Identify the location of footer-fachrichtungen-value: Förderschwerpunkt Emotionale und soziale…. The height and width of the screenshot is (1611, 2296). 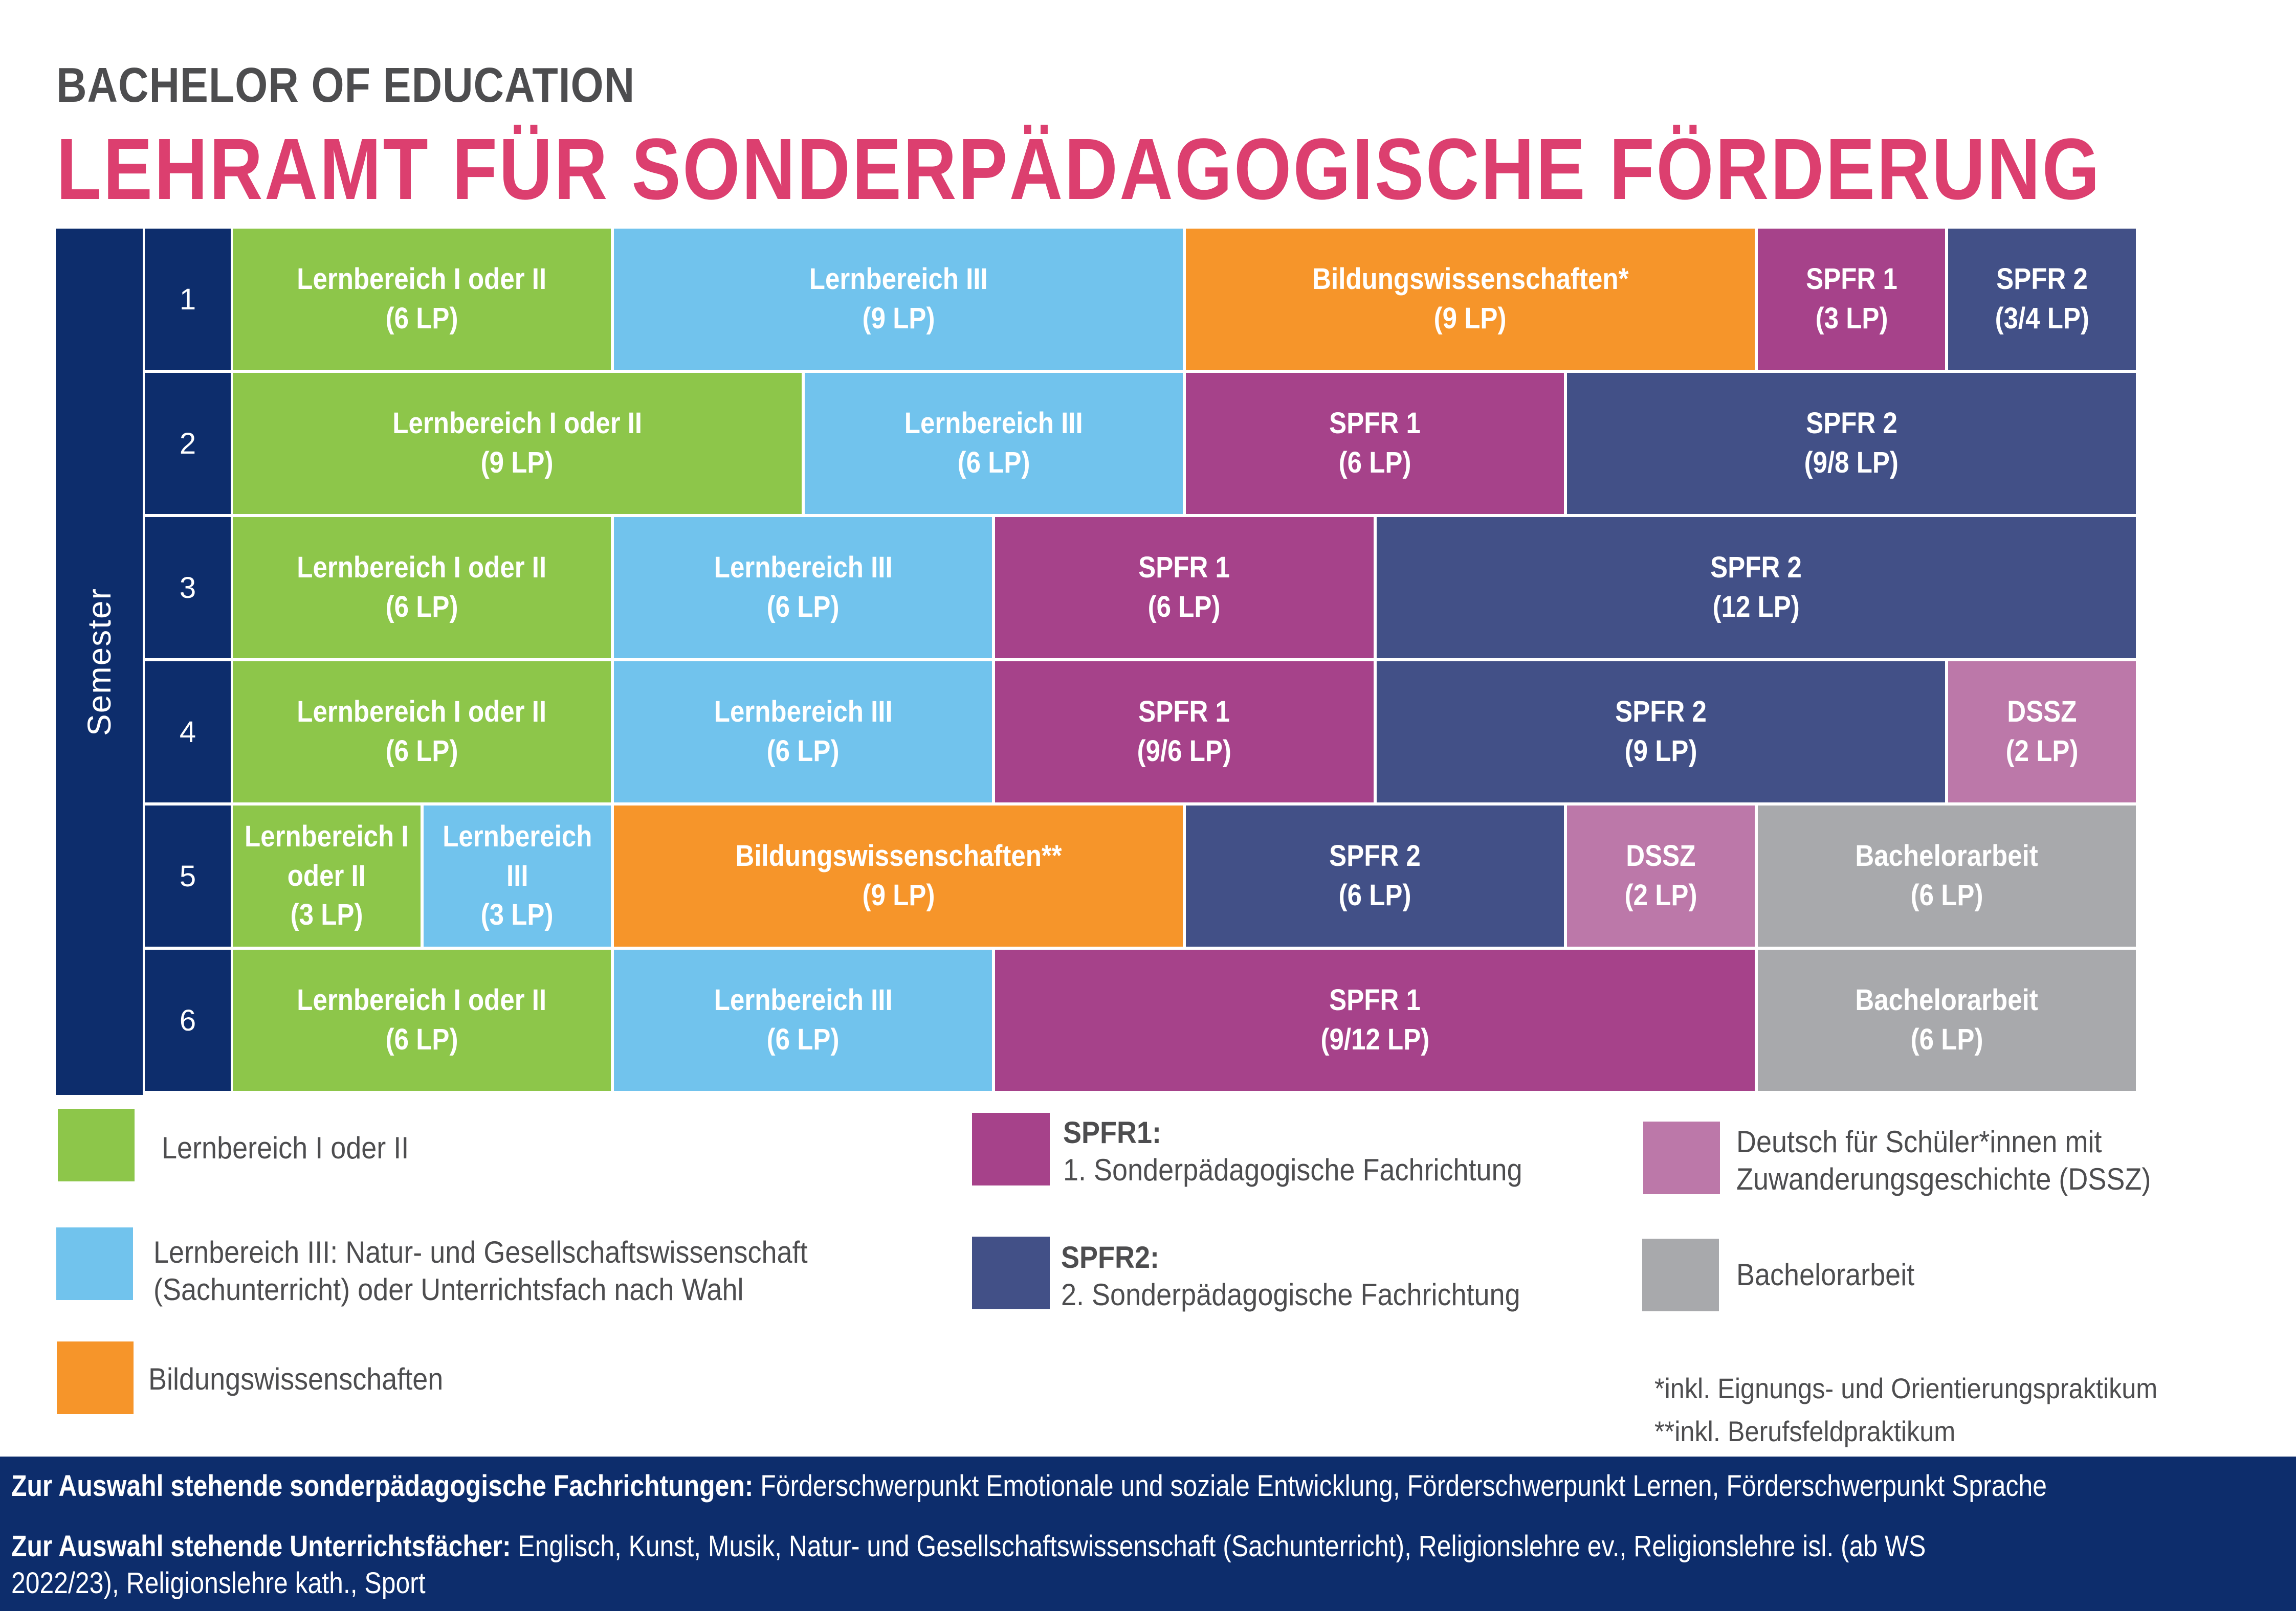
(1400, 1486).